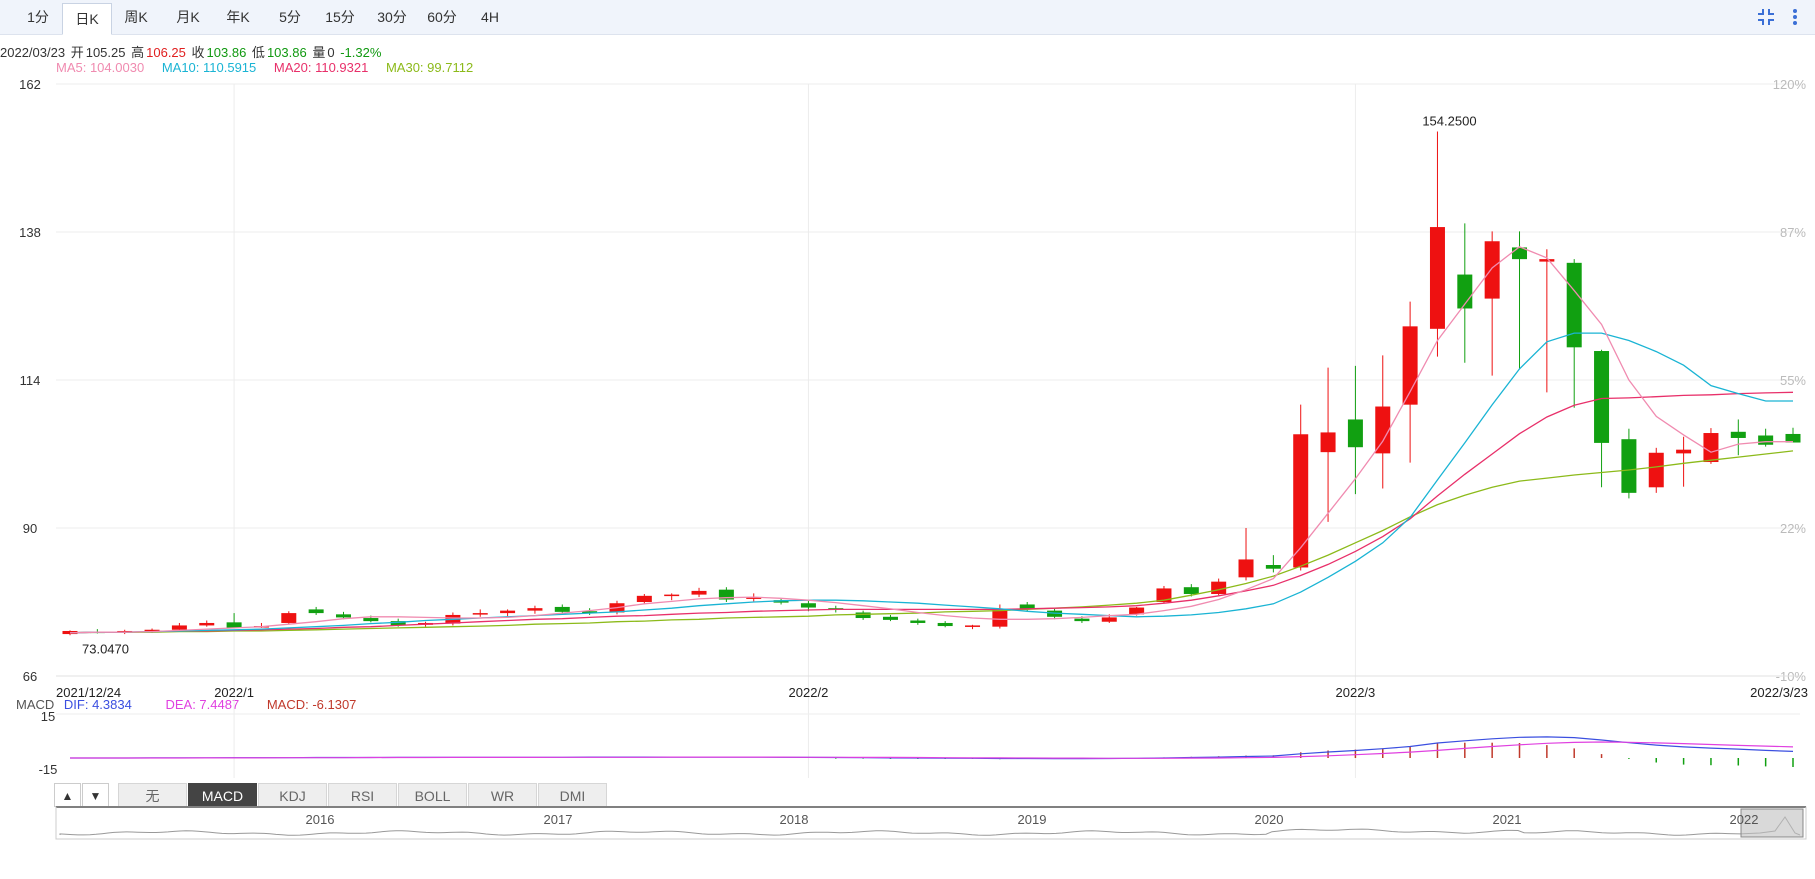 The height and width of the screenshot is (879, 1815). I want to click on pct-tick-label: 120%, so click(1790, 84).